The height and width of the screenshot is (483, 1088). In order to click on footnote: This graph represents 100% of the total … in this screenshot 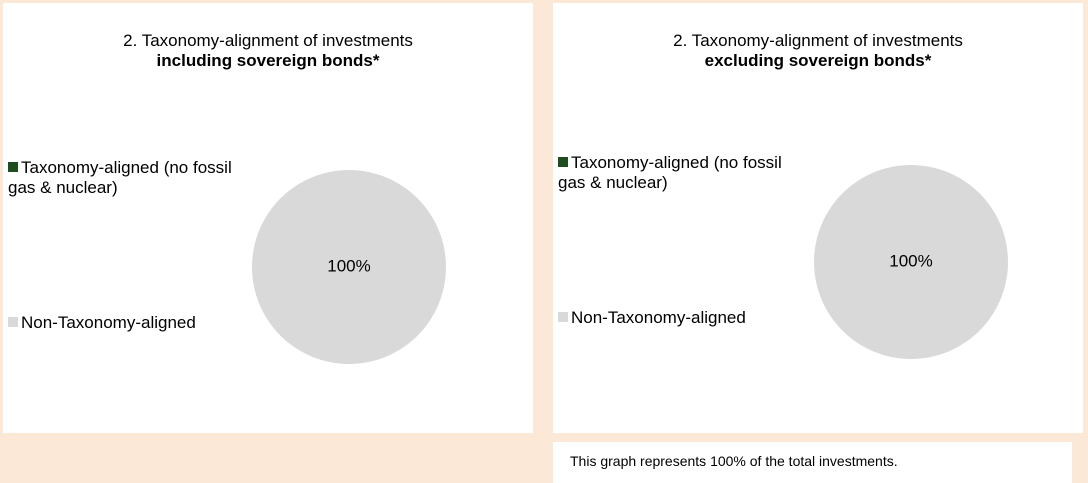, I will do `click(812, 462)`.